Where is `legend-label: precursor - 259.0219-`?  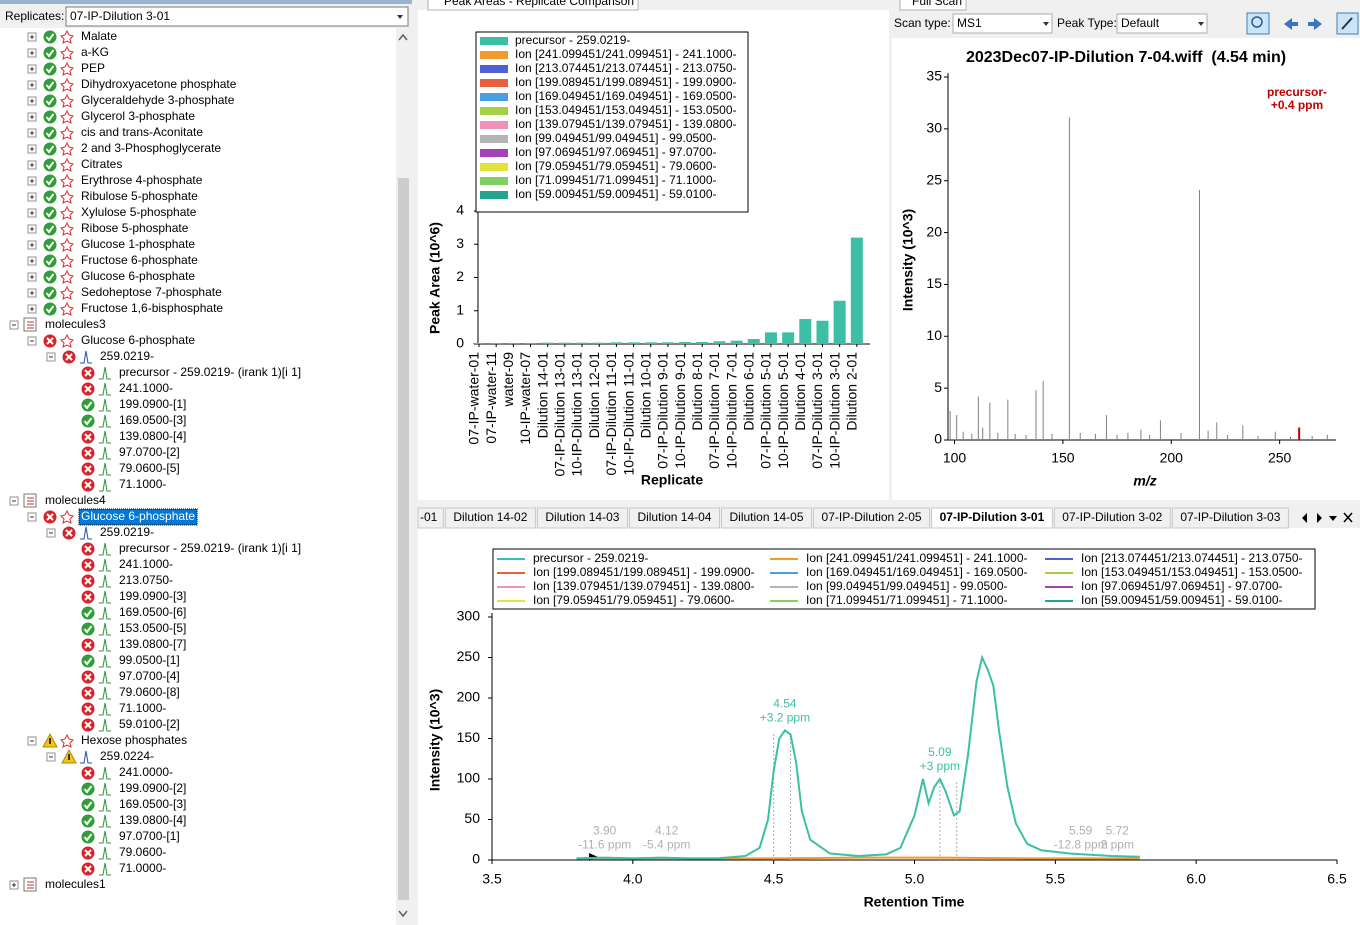 legend-label: precursor - 259.0219- is located at coordinates (590, 558).